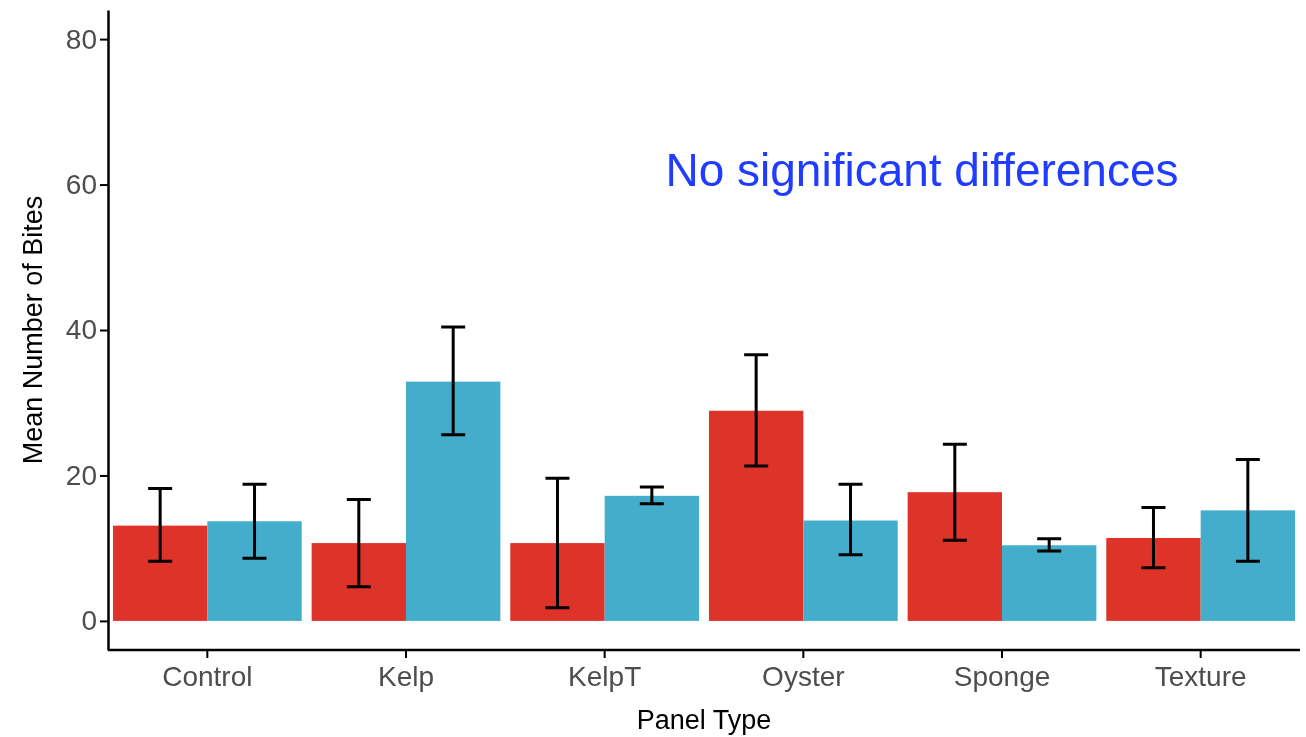  Describe the element at coordinates (89, 621) in the screenshot. I see `y-tick-label: 0` at that location.